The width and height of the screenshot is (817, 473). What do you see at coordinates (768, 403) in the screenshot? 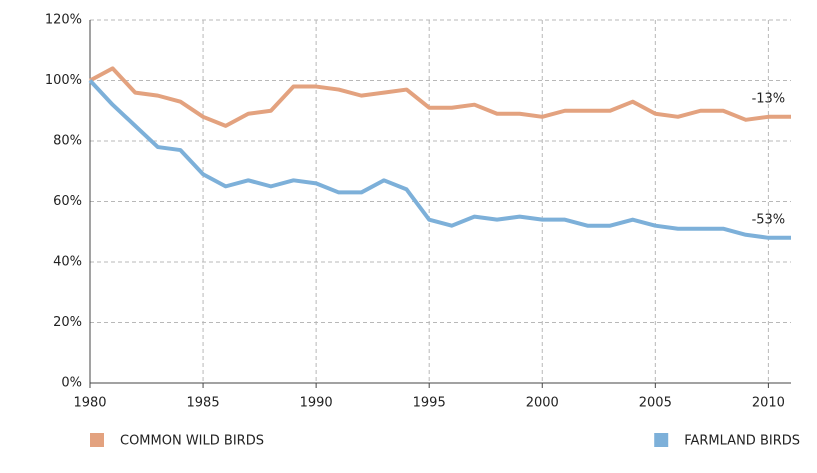
I see `x-tick-label: 2010` at bounding box center [768, 403].